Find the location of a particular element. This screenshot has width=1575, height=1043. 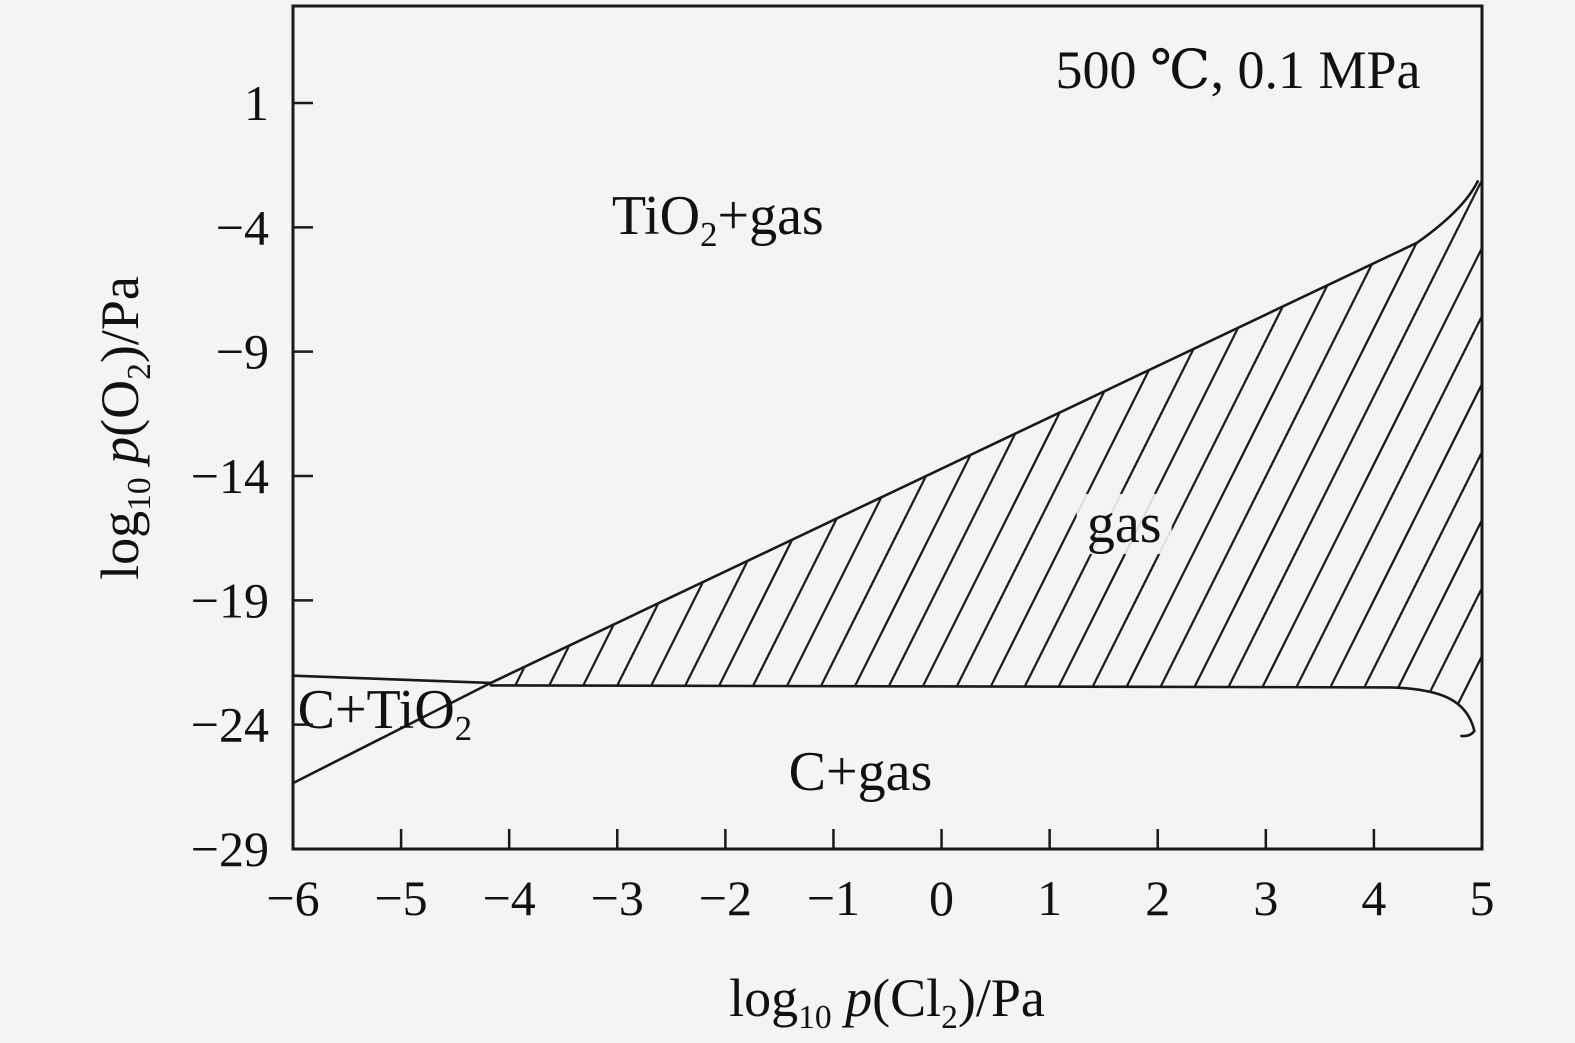

x-tick-label: 0 is located at coordinates (941, 898).